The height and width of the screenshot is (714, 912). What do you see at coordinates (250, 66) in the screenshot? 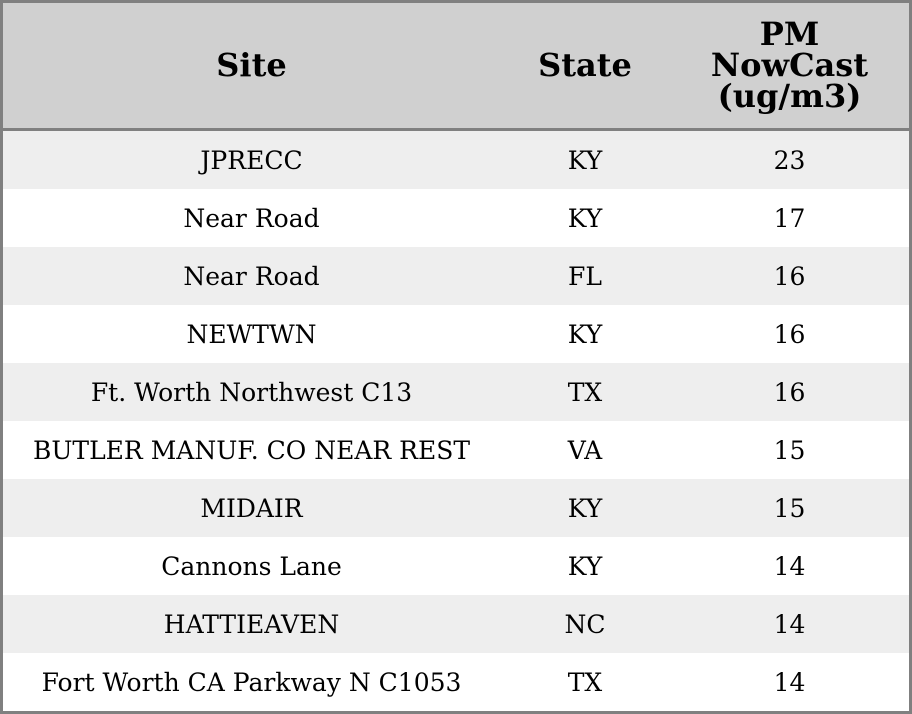
I see `header-site: Site` at bounding box center [250, 66].